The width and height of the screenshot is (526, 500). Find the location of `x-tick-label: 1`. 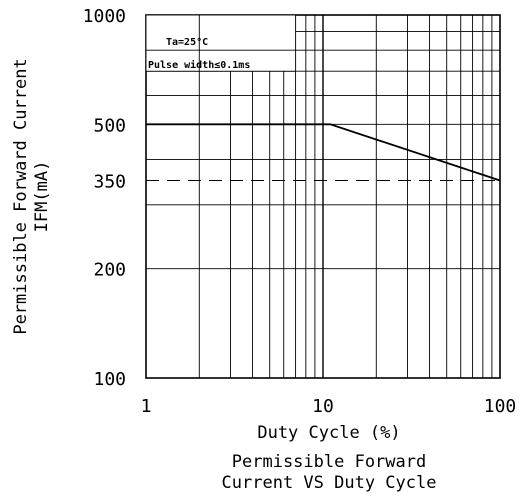

x-tick-label: 1 is located at coordinates (146, 406).